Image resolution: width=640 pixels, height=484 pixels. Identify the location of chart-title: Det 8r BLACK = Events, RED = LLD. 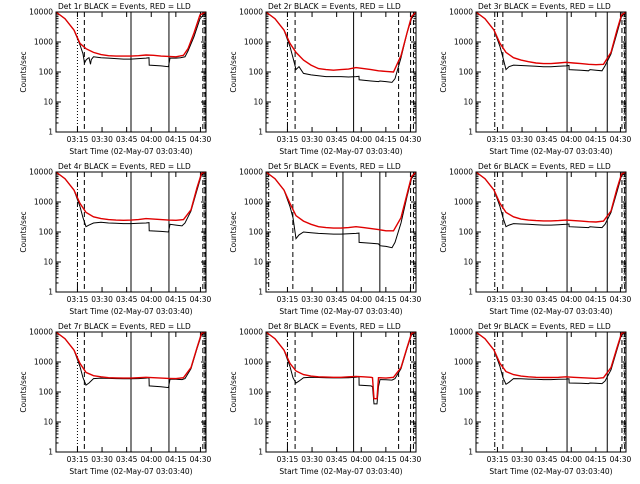
(334, 326).